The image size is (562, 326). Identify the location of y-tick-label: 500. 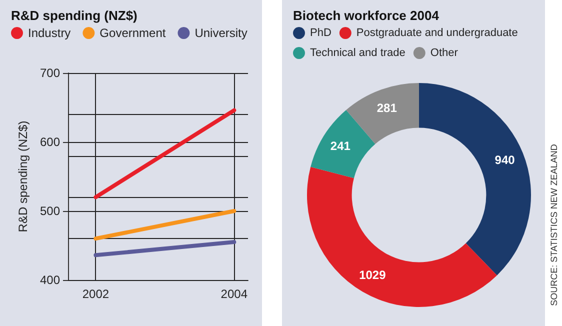
(50, 211).